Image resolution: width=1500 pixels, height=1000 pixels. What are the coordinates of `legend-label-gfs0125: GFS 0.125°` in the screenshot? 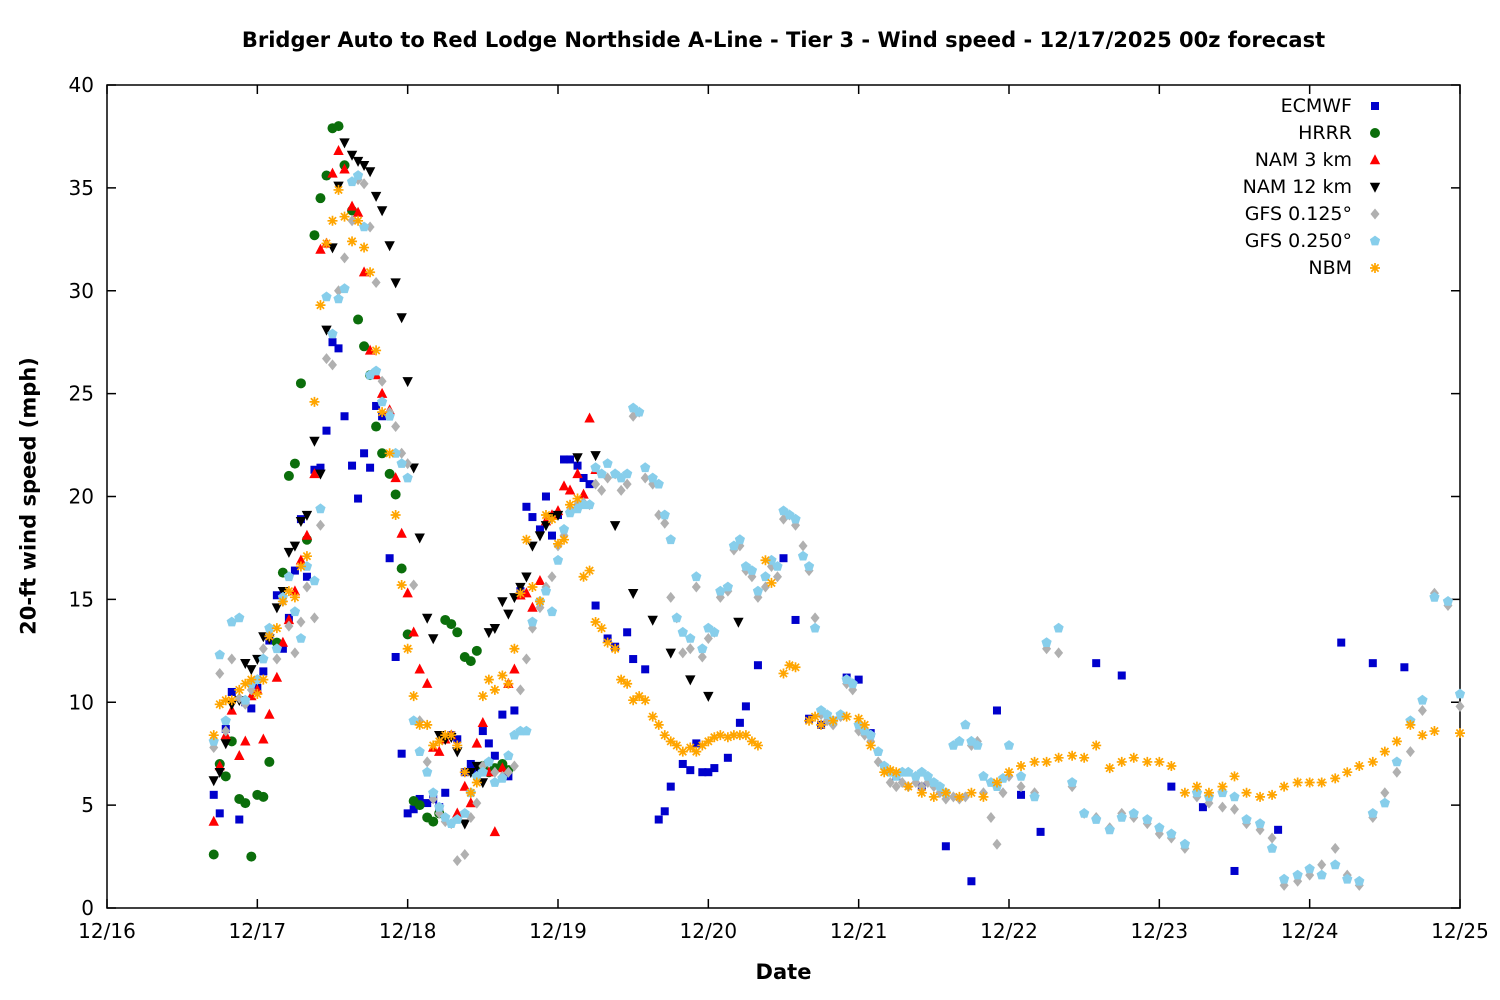 It's located at (1298, 213).